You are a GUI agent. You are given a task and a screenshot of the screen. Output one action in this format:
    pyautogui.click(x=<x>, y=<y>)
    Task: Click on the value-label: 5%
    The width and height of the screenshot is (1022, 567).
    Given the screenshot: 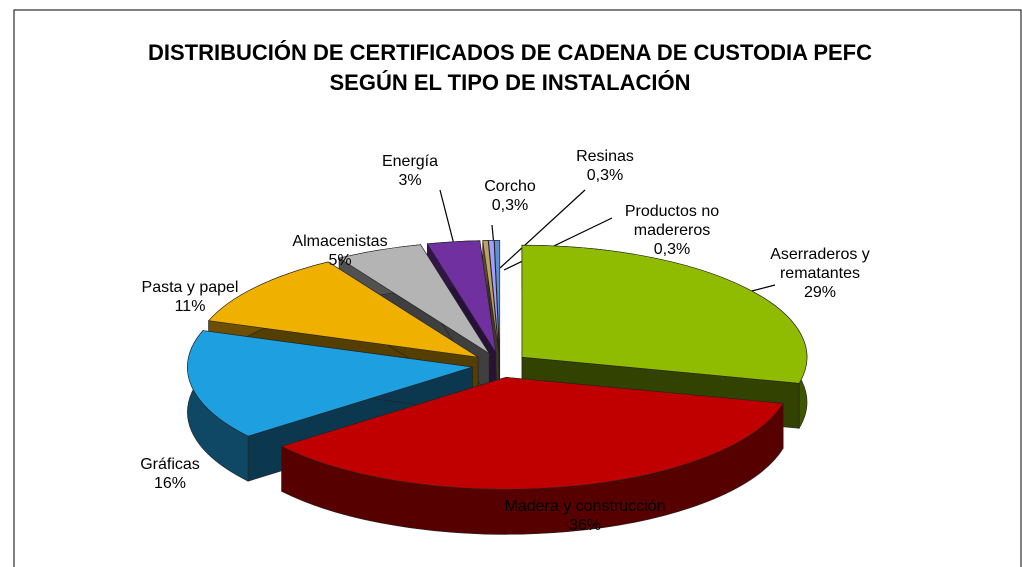 What is the action you would take?
    pyautogui.click(x=340, y=260)
    